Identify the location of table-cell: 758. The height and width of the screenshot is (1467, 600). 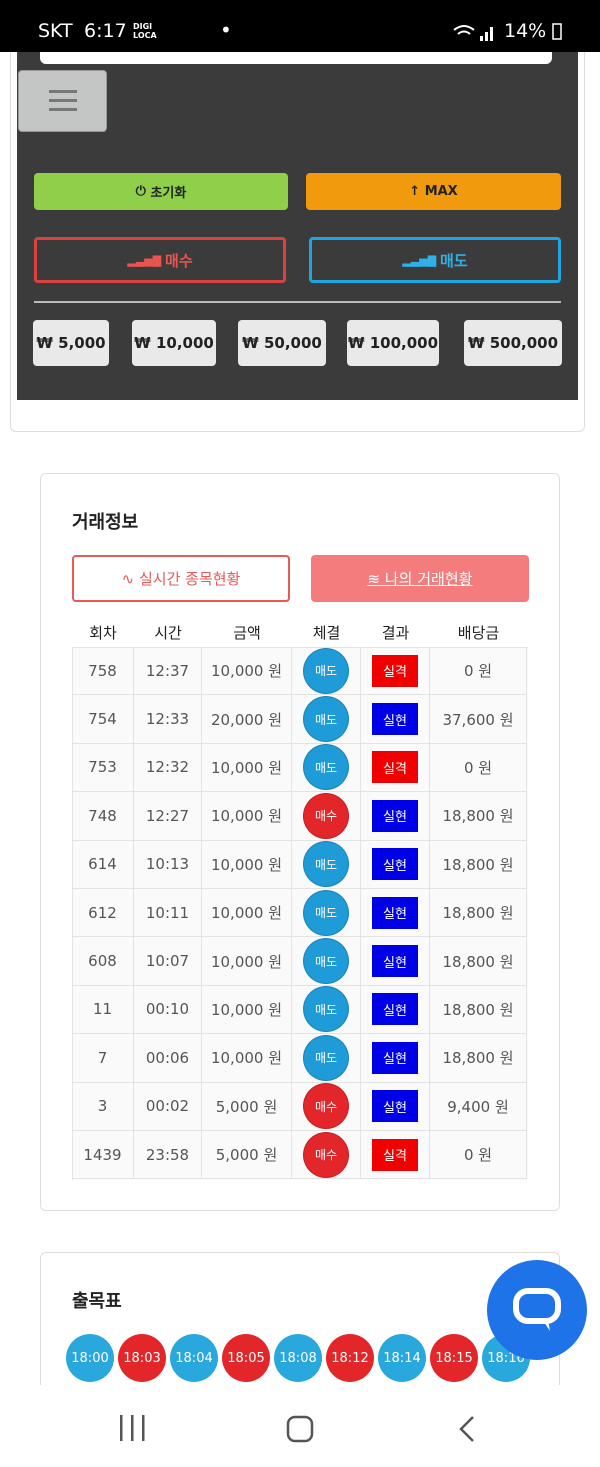
(103, 671).